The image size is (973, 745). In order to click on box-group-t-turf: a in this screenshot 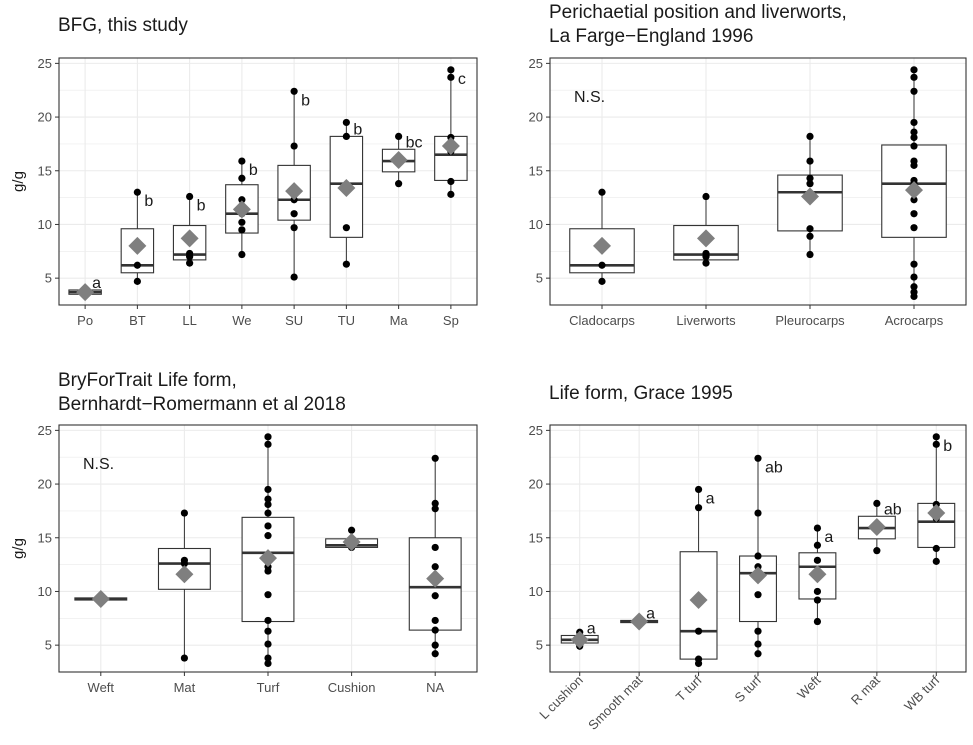, I will do `click(698, 576)`.